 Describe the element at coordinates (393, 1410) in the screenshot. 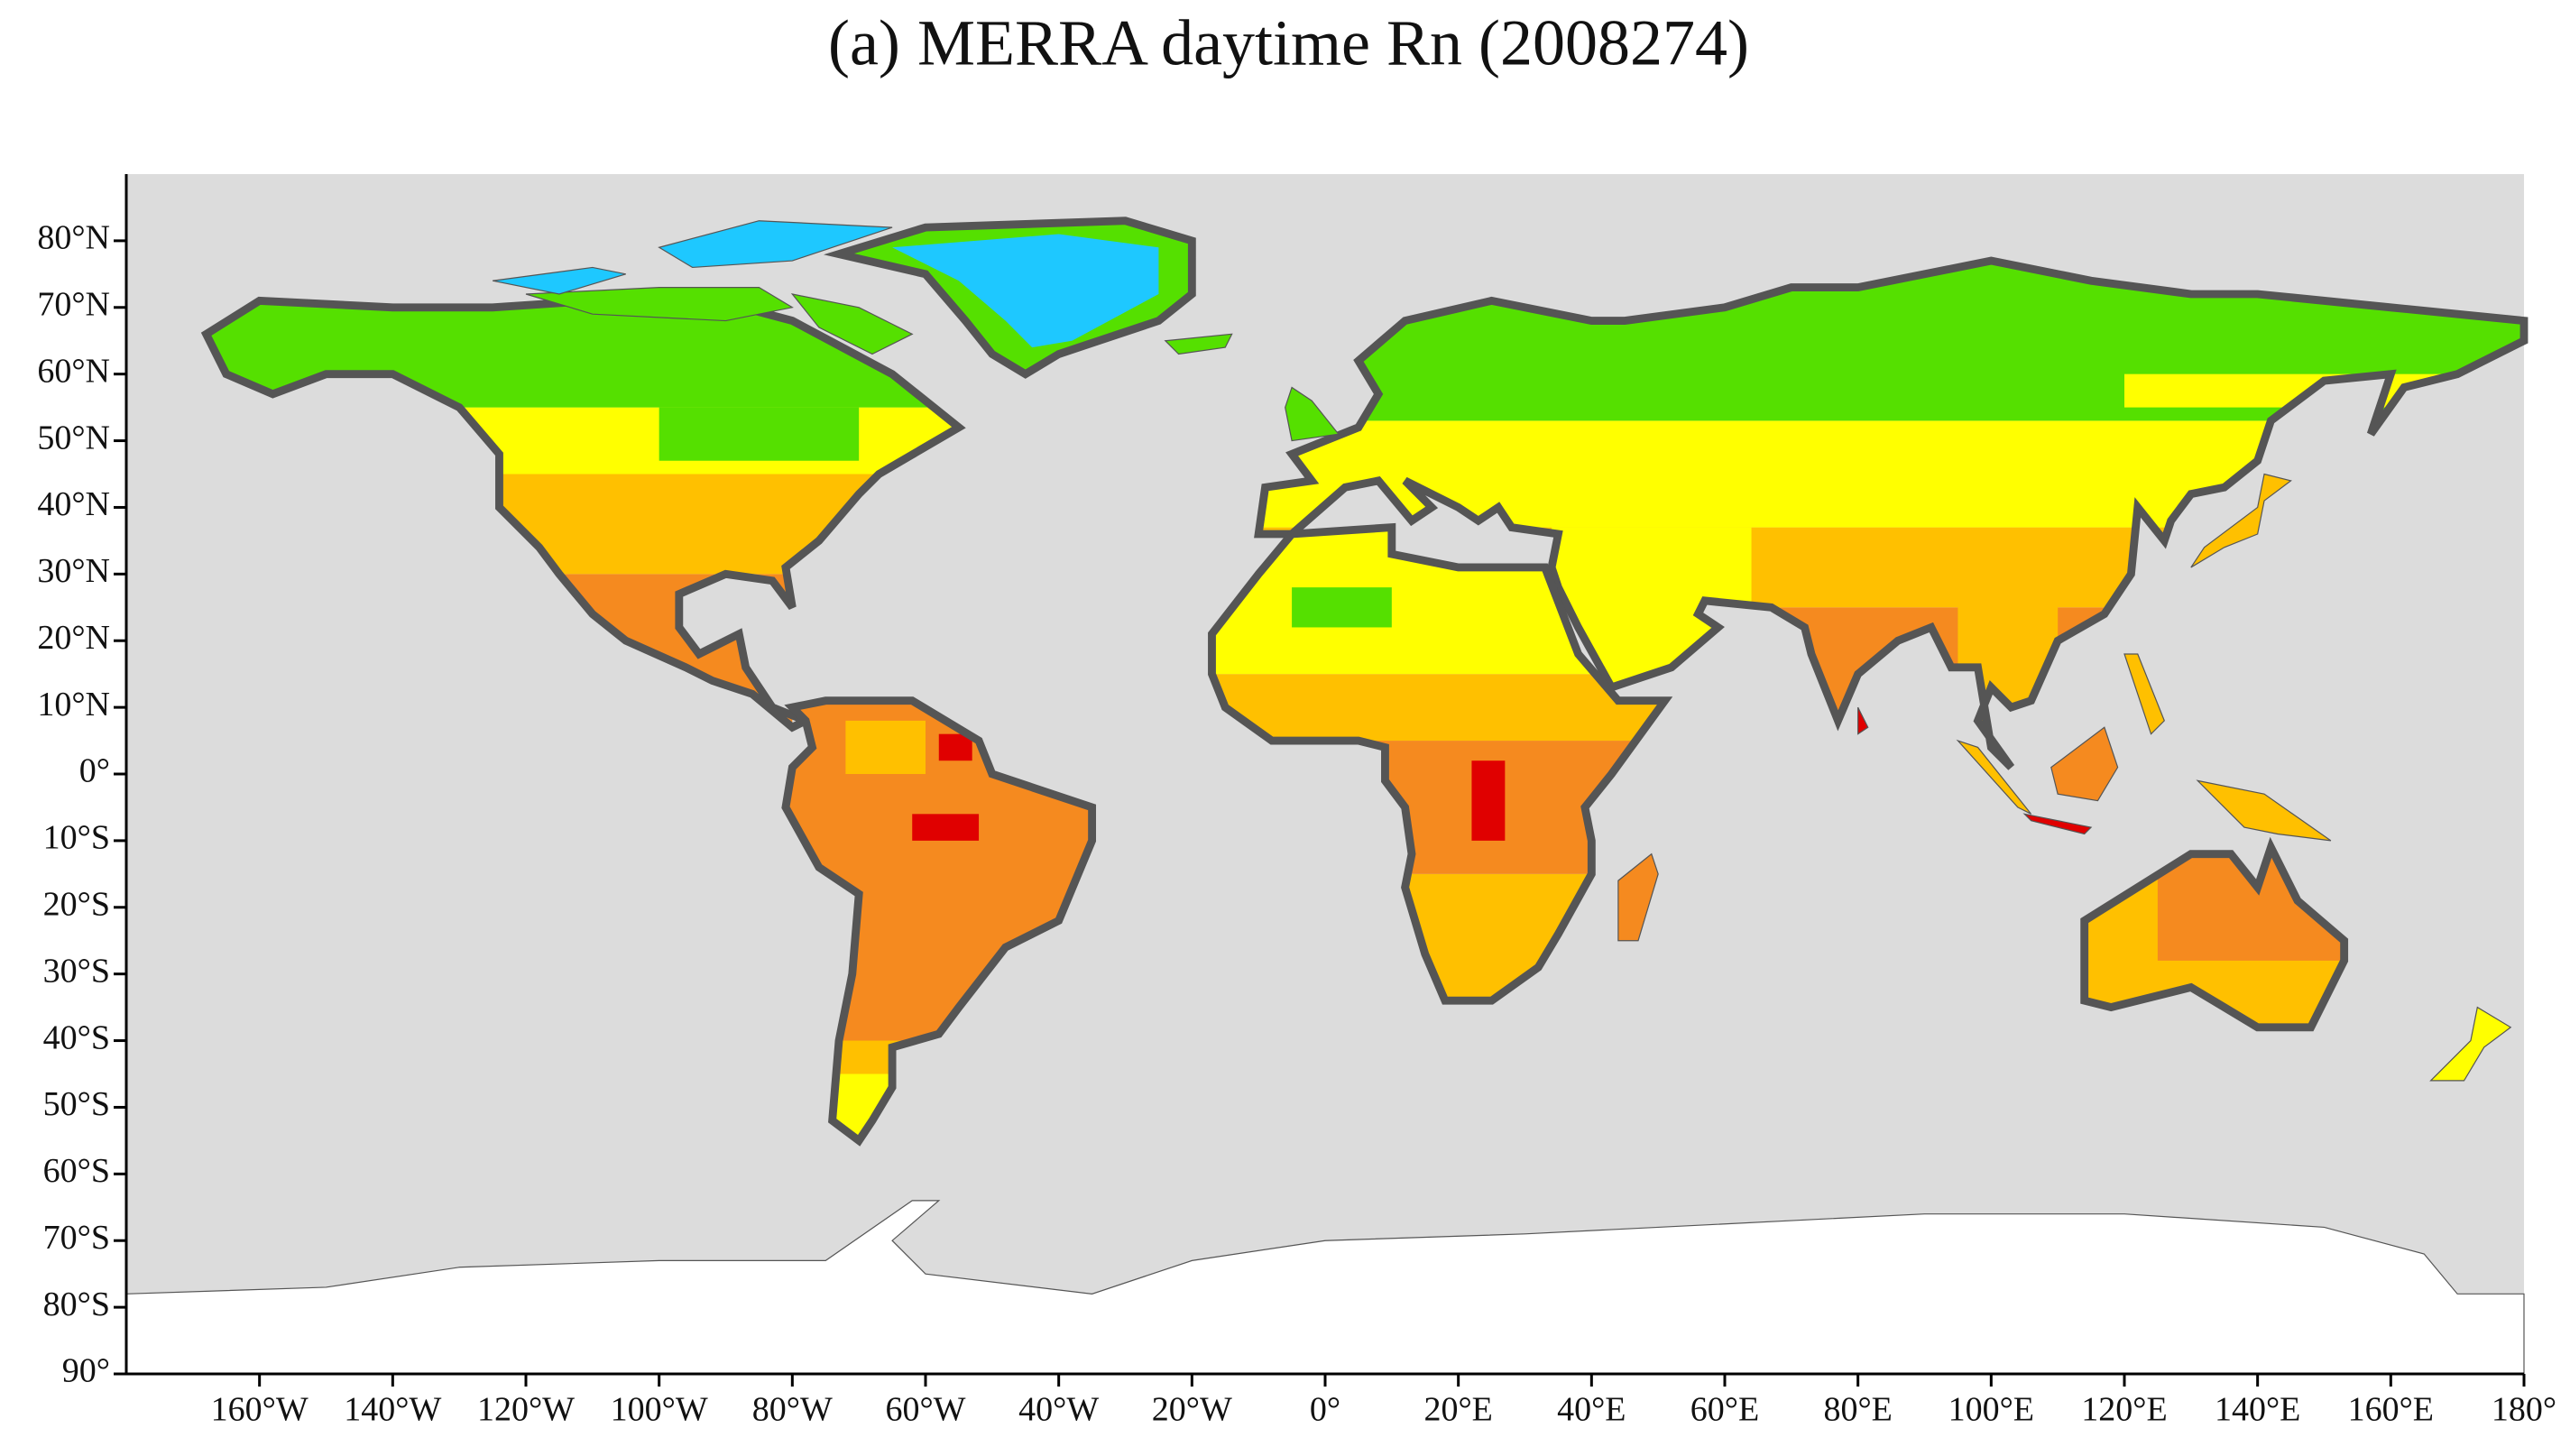

I see `lon-label: 140°W` at that location.